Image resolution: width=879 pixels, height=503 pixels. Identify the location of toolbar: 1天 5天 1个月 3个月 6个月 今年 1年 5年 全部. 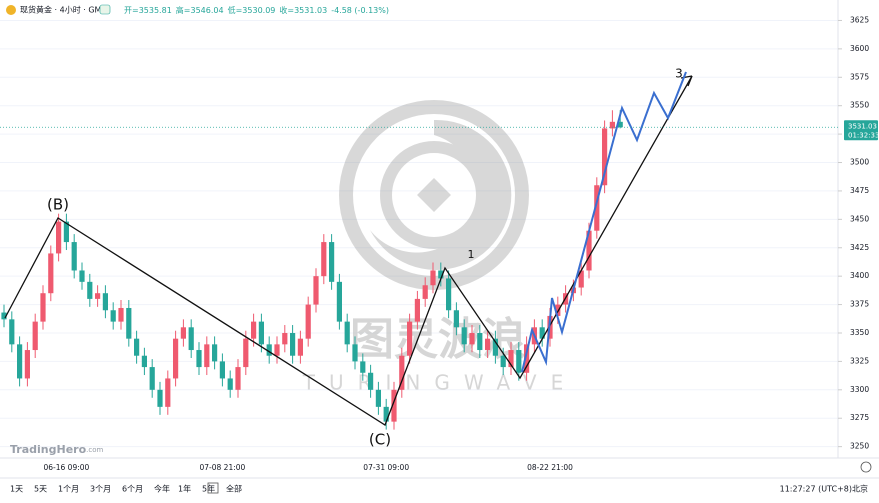
(126, 489).